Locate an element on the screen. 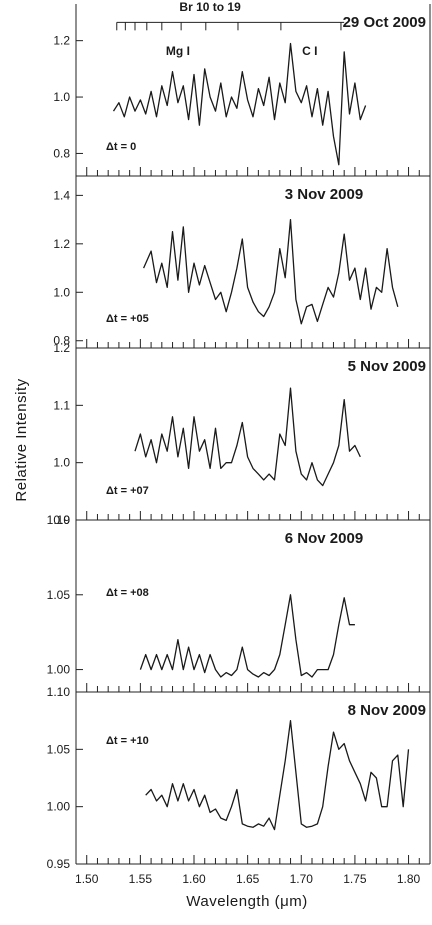 The image size is (432, 925). x-tick-label: 1.65 is located at coordinates (248, 879).